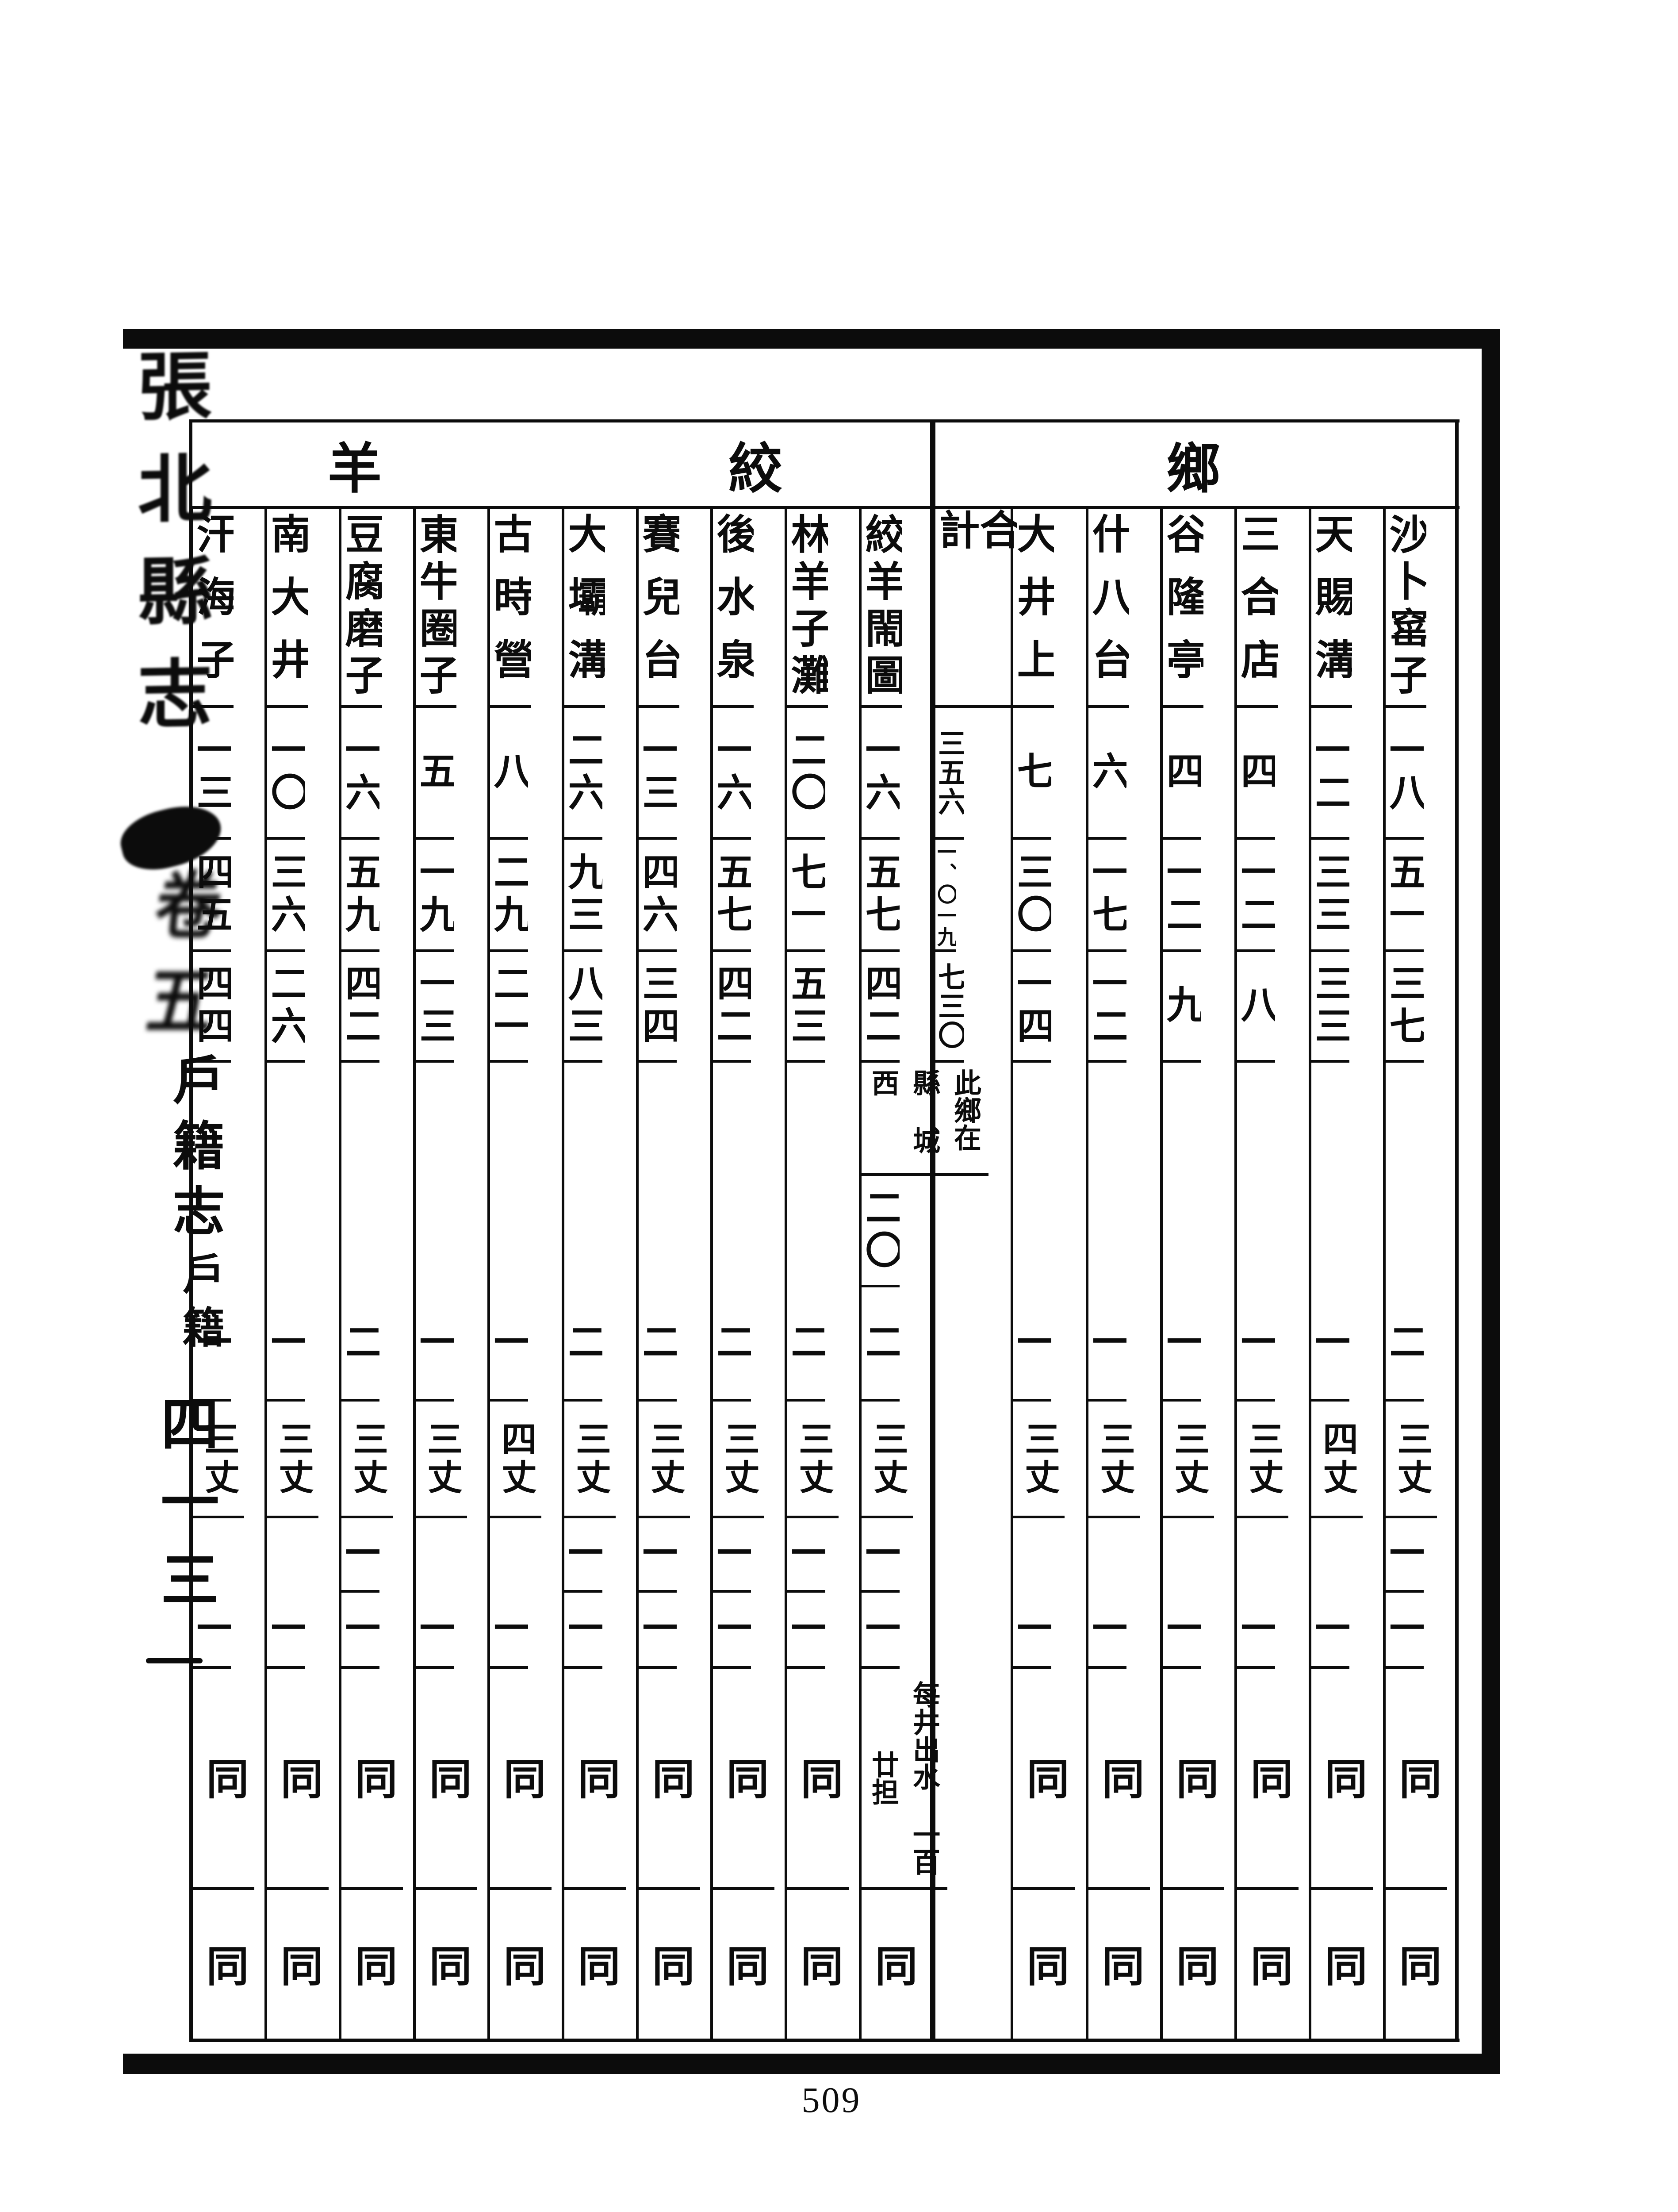 The width and height of the screenshot is (1678, 2212). What do you see at coordinates (1271, 1275) in the screenshot?
I see `village-column: 三合店四一二八一三丈一同同` at bounding box center [1271, 1275].